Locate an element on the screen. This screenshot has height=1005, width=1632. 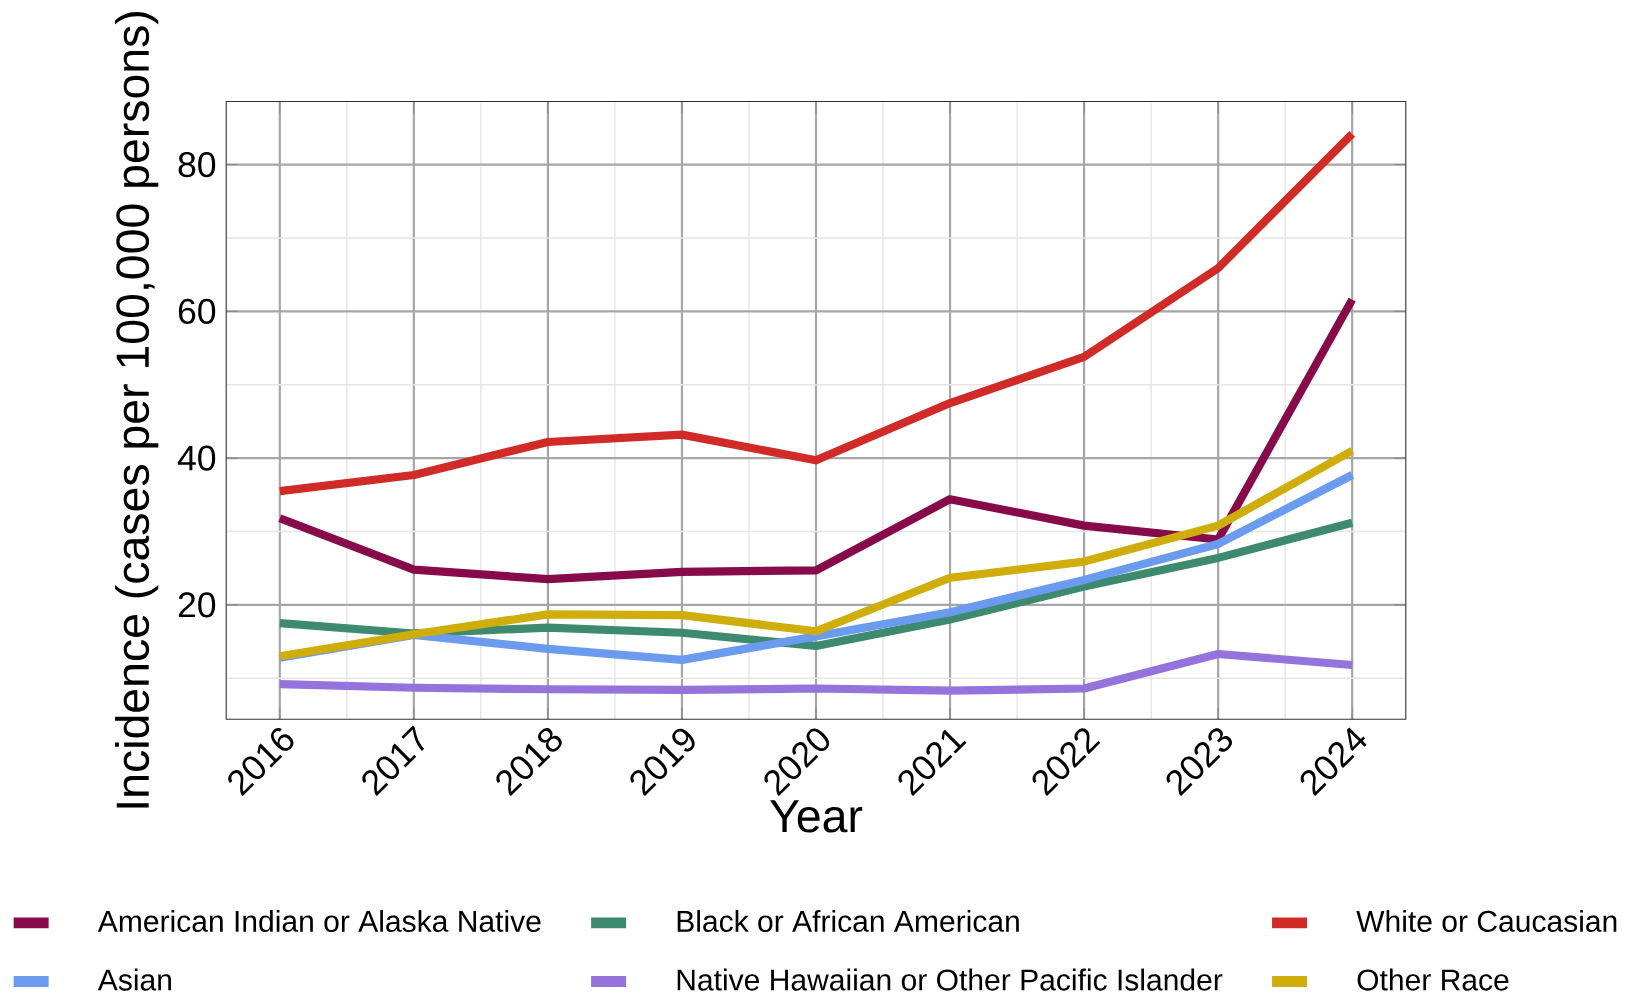
legend-label: Native Hawaiian or Other Pacific Islander is located at coordinates (950, 979).